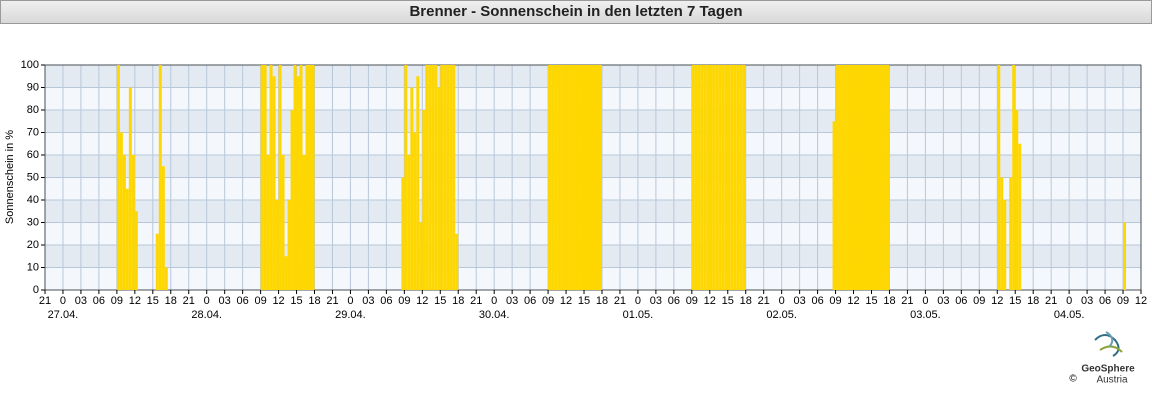 This screenshot has width=1152, height=400. I want to click on logo-sub: Austria, so click(1112, 380).